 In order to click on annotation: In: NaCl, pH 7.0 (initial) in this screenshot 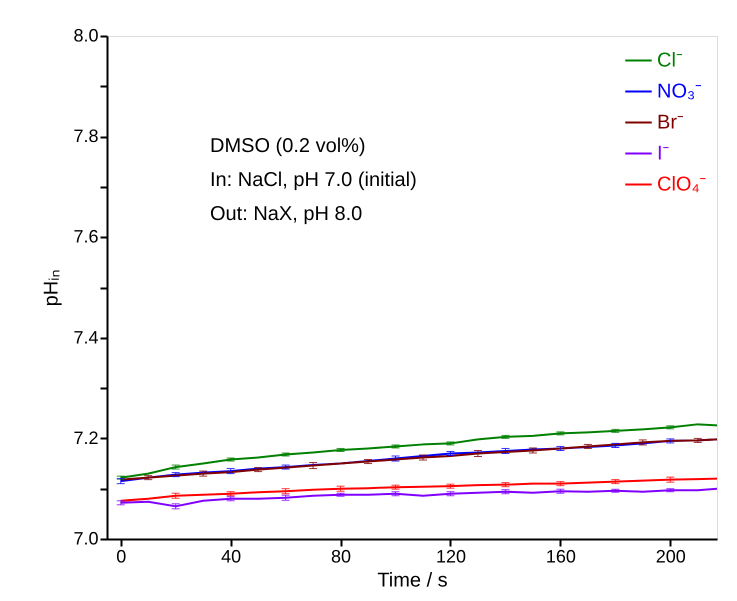, I will do `click(313, 180)`.